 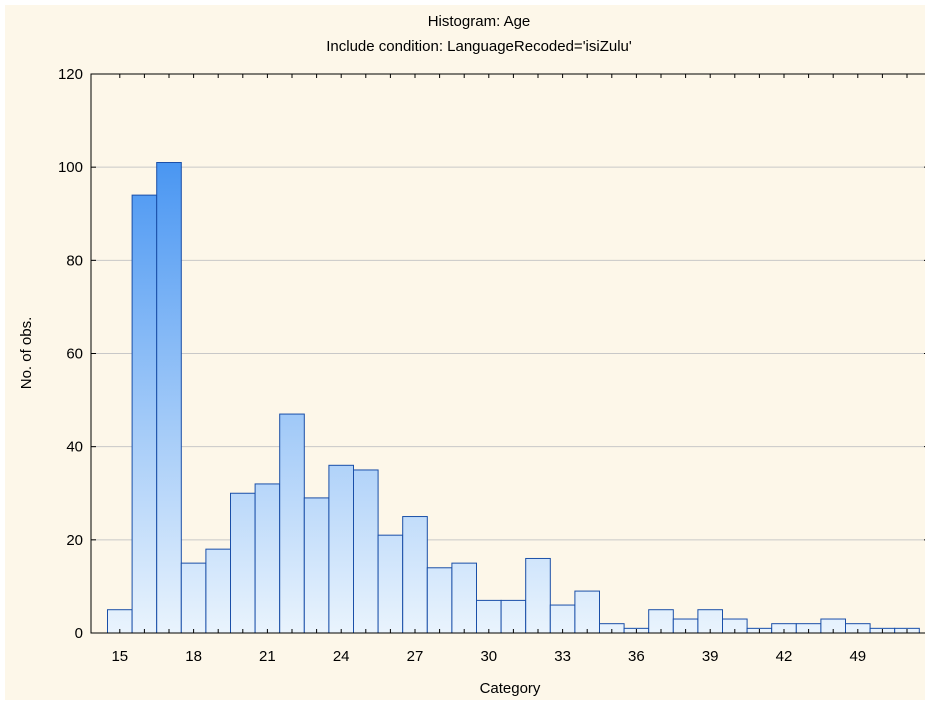 I want to click on x-tick-label: 36, so click(x=636, y=656).